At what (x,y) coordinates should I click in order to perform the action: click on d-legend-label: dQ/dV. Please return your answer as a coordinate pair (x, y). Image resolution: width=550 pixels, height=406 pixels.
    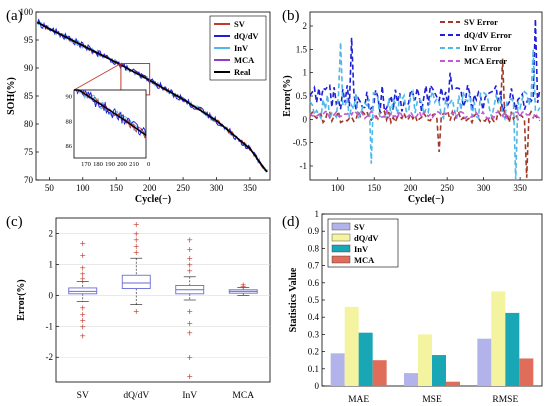
    Looking at the image, I should click on (366, 238).